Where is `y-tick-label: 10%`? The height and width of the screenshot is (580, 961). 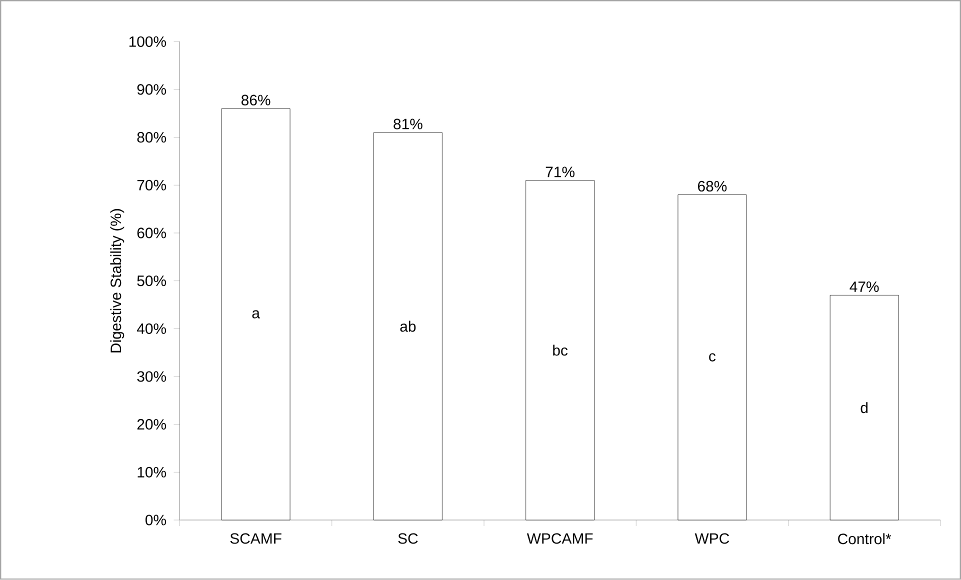
y-tick-label: 10% is located at coordinates (152, 472).